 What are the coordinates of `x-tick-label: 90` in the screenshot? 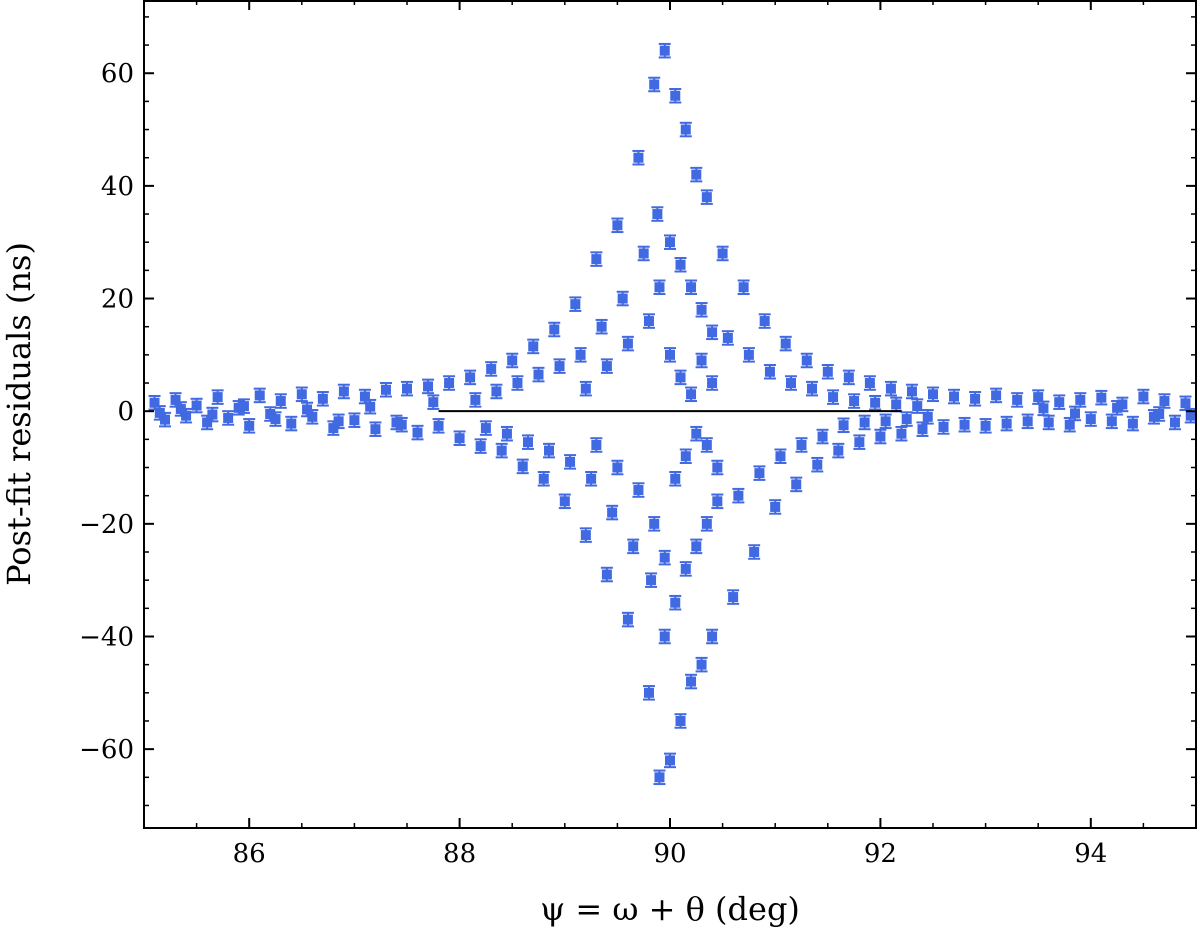 It's located at (669, 854).